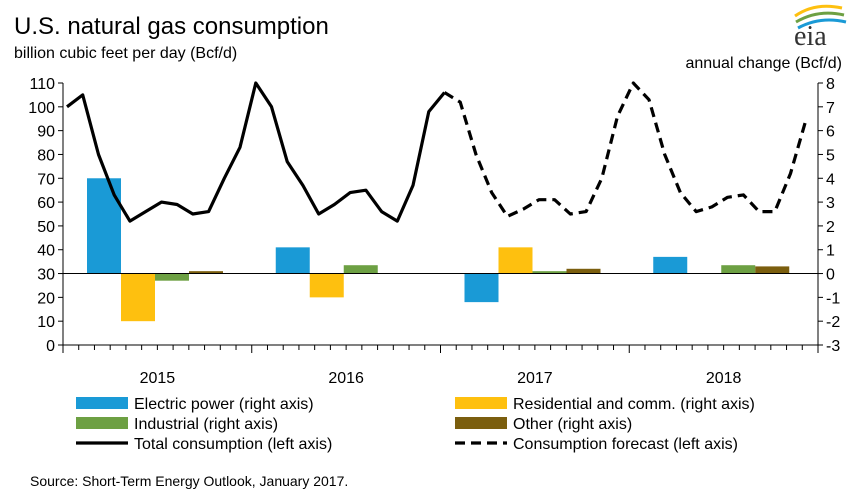 The height and width of the screenshot is (497, 861). Describe the element at coordinates (572, 424) in the screenshot. I see `legend-label: Other (right axis)` at that location.